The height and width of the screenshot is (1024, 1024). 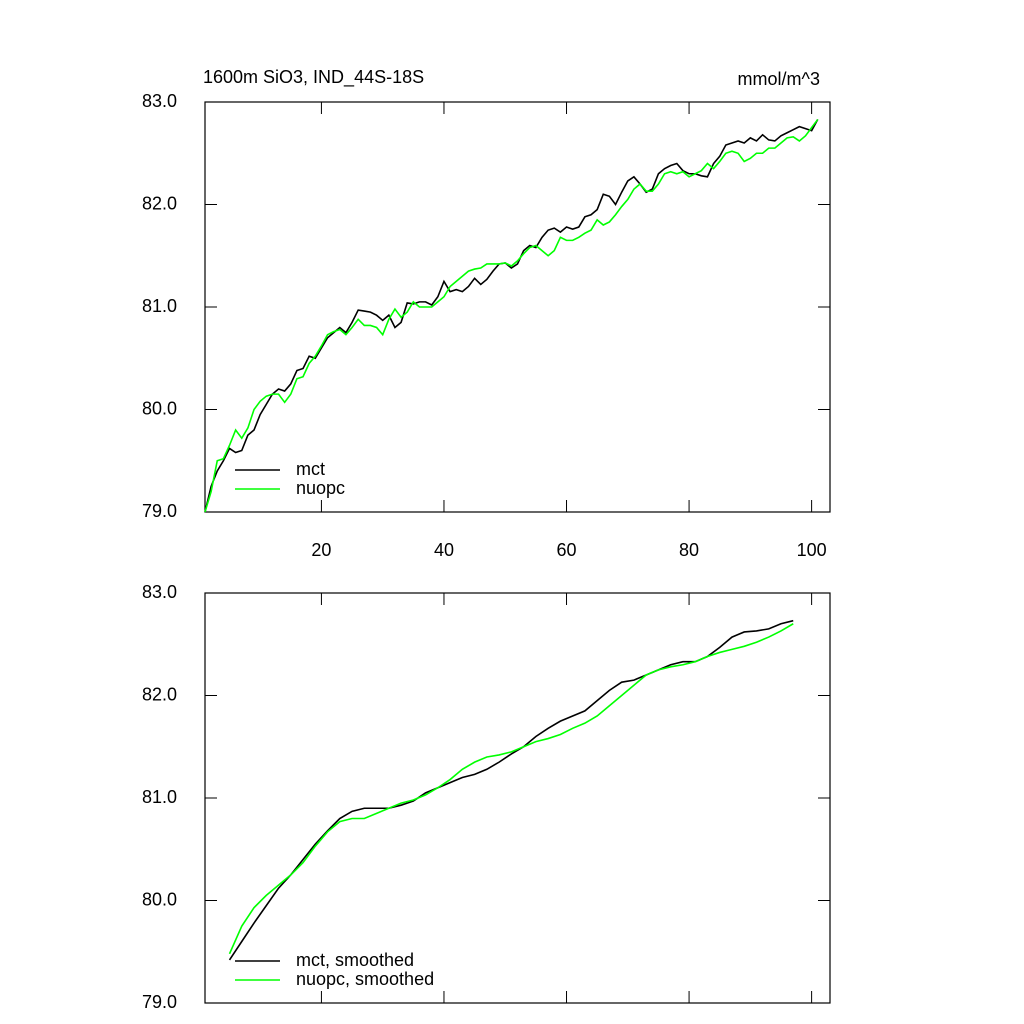 What do you see at coordinates (355, 960) in the screenshot?
I see `legend-label: mct, smoothed` at bounding box center [355, 960].